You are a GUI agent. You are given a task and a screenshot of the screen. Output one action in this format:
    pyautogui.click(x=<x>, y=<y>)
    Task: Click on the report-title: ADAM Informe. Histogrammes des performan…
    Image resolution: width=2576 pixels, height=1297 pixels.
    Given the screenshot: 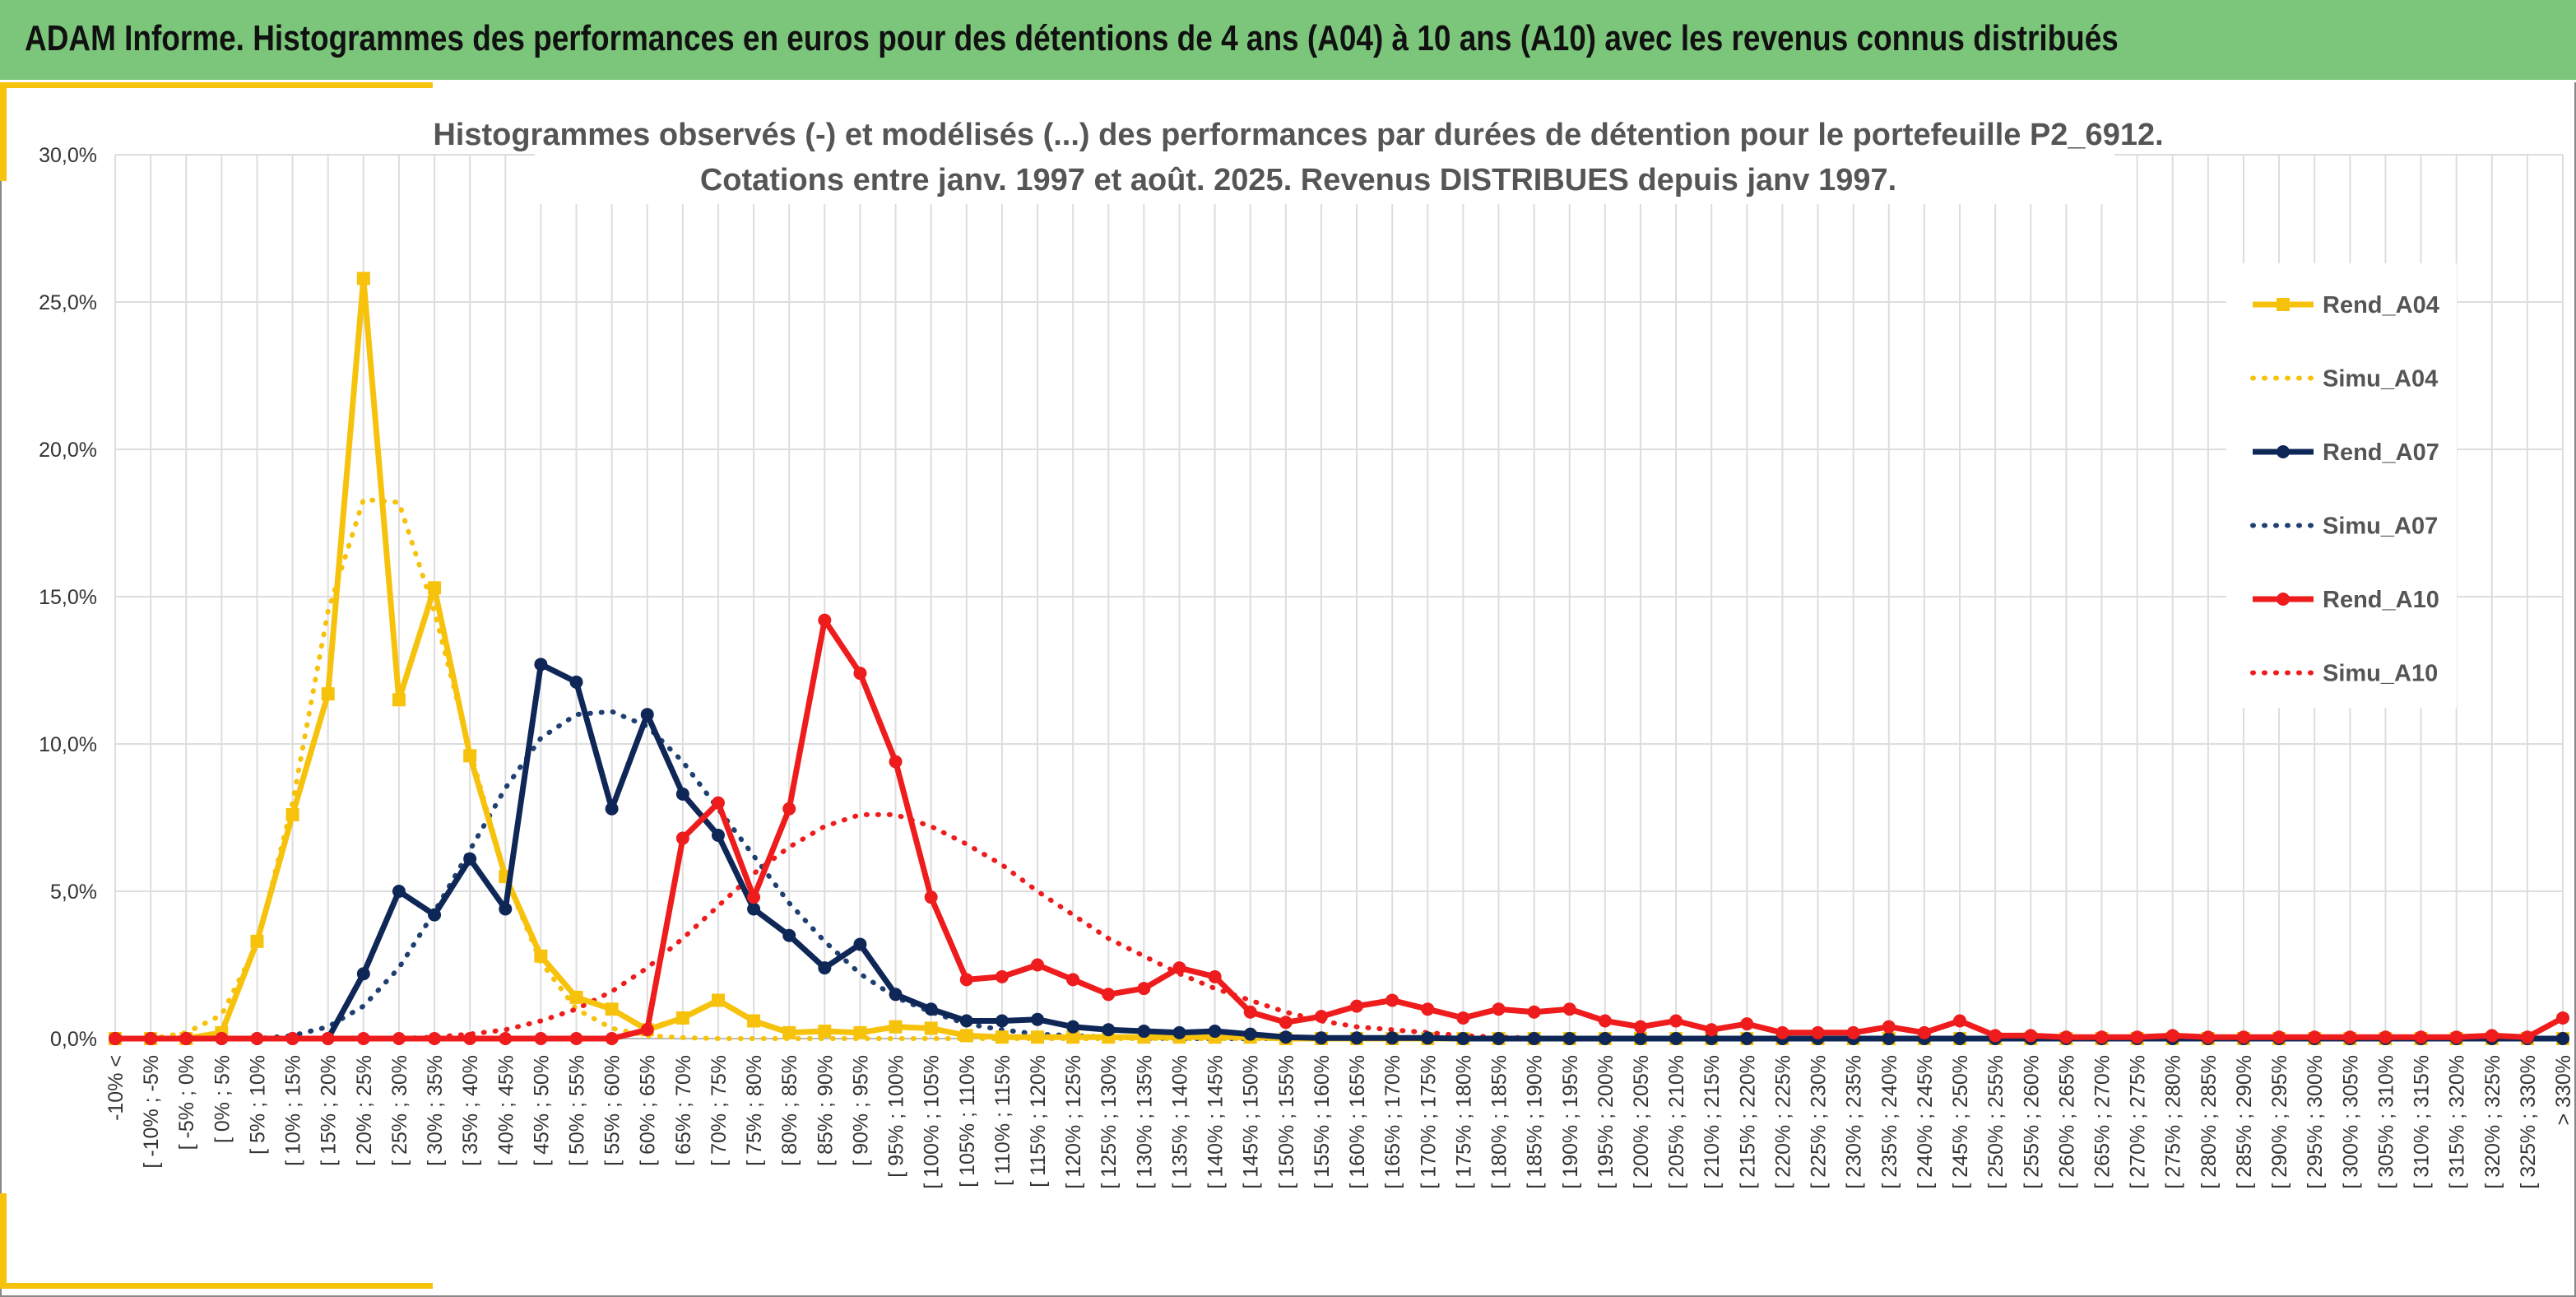 What is the action you would take?
    pyautogui.click(x=1072, y=38)
    